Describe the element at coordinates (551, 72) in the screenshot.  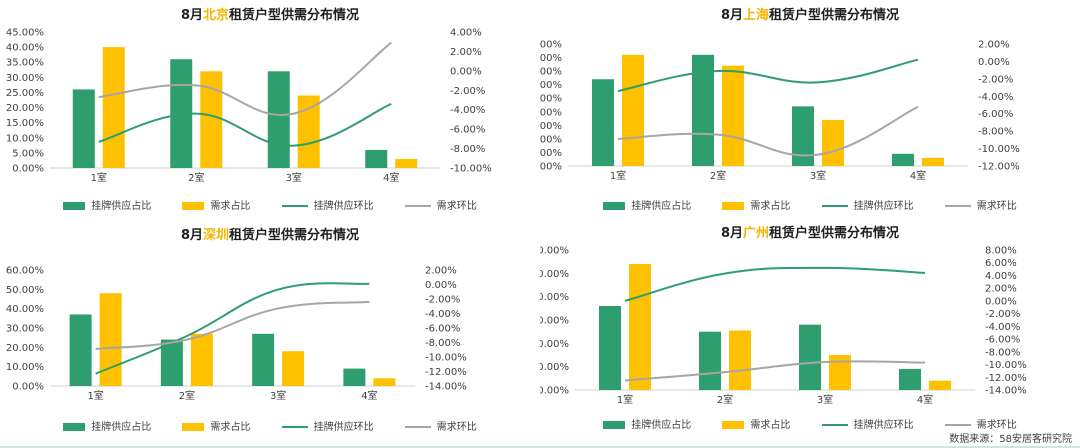
I see `y-tick-label: 35.00%` at that location.